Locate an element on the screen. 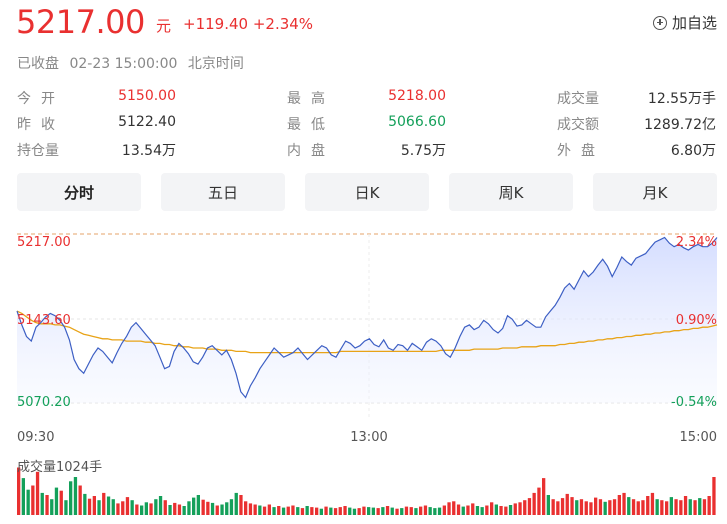 The height and width of the screenshot is (524, 727). open-interest-value: 13.54万 is located at coordinates (148, 151).